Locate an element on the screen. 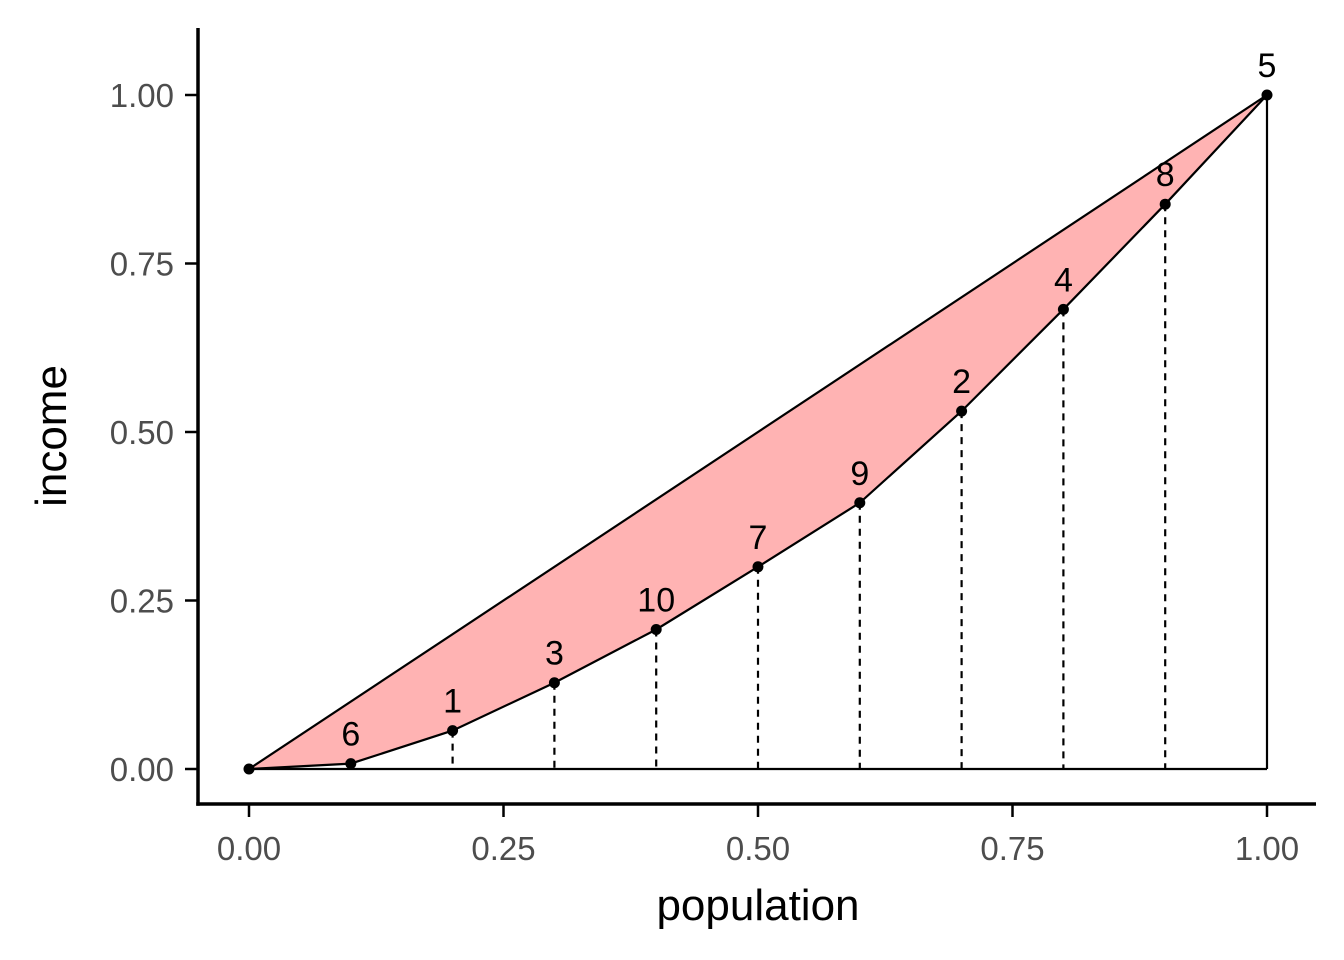 Image resolution: width=1344 pixels, height=960 pixels. point-label: 10 is located at coordinates (656, 600).